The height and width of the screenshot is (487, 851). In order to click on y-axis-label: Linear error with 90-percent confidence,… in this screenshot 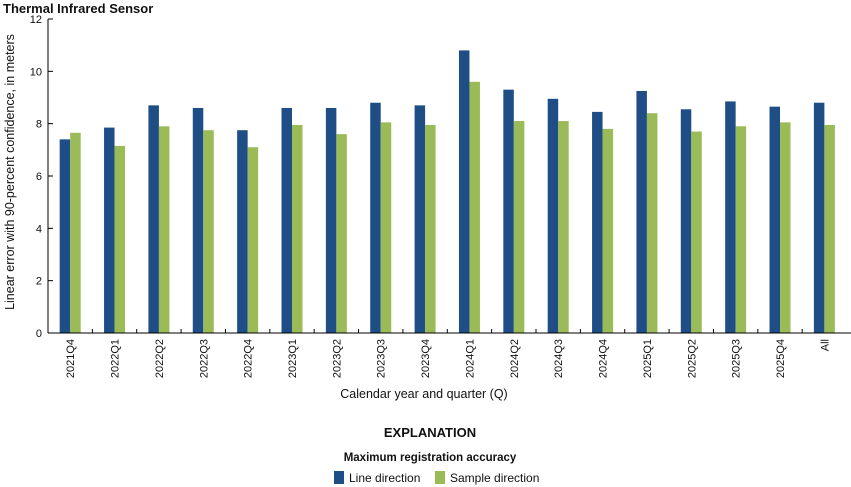, I will do `click(10, 172)`.